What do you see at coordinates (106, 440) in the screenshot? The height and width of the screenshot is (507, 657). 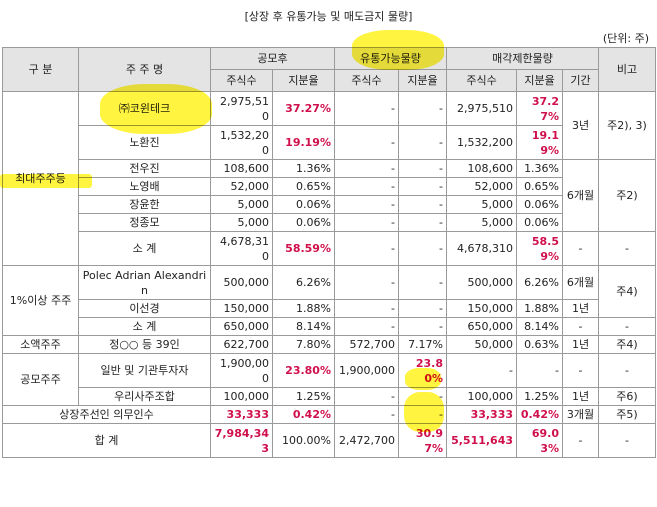 I see `cell: 합 계` at bounding box center [106, 440].